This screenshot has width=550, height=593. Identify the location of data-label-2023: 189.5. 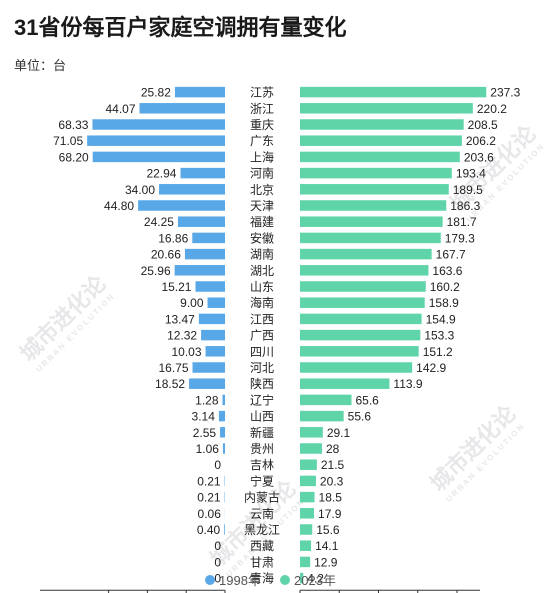
(468, 190).